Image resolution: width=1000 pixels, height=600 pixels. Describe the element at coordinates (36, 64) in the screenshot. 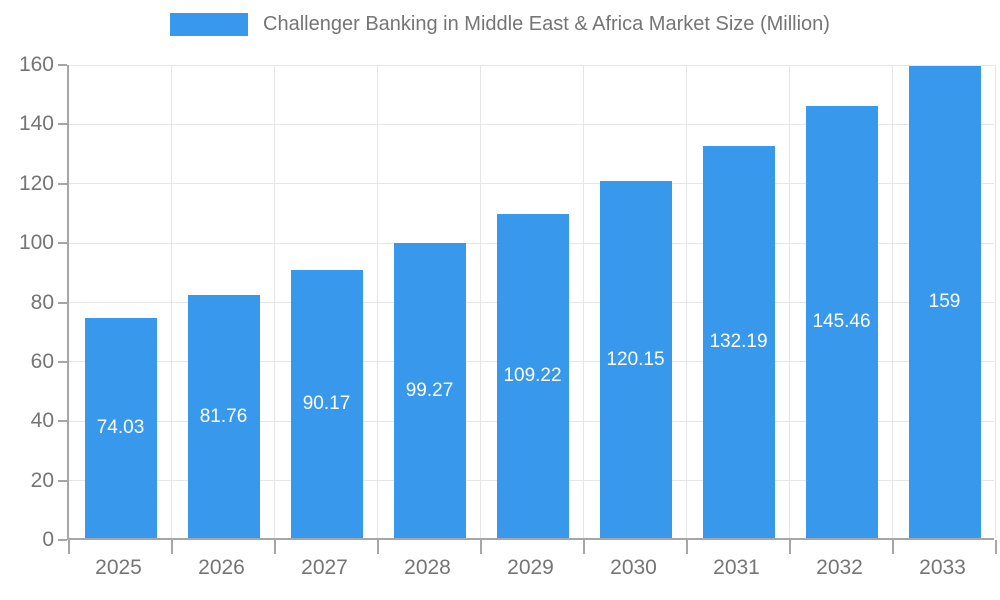

I see `y-axis-label-160: 160` at that location.